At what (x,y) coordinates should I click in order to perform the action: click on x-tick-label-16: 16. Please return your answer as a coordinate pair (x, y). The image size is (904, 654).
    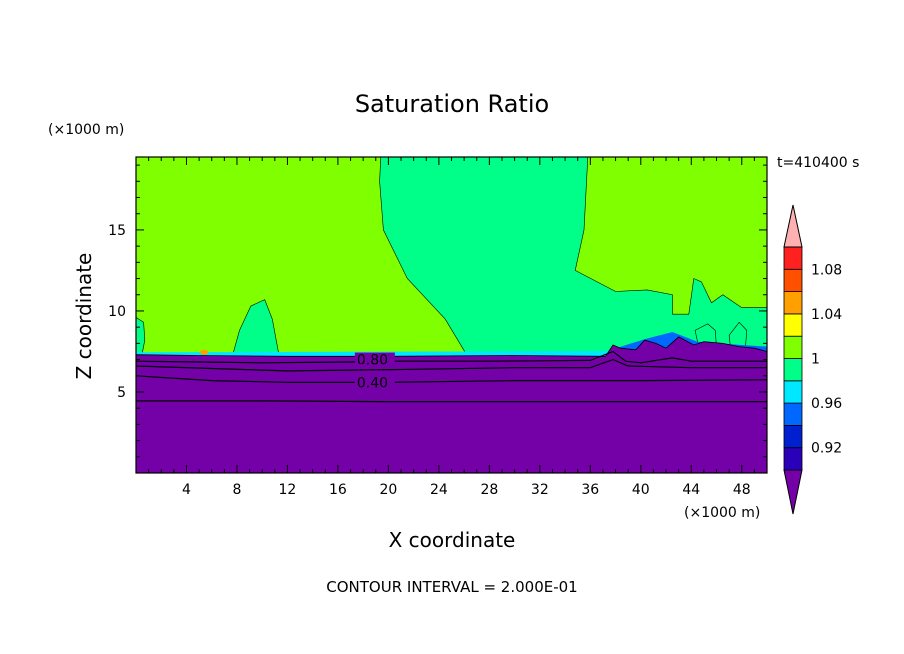
    Looking at the image, I should click on (338, 490).